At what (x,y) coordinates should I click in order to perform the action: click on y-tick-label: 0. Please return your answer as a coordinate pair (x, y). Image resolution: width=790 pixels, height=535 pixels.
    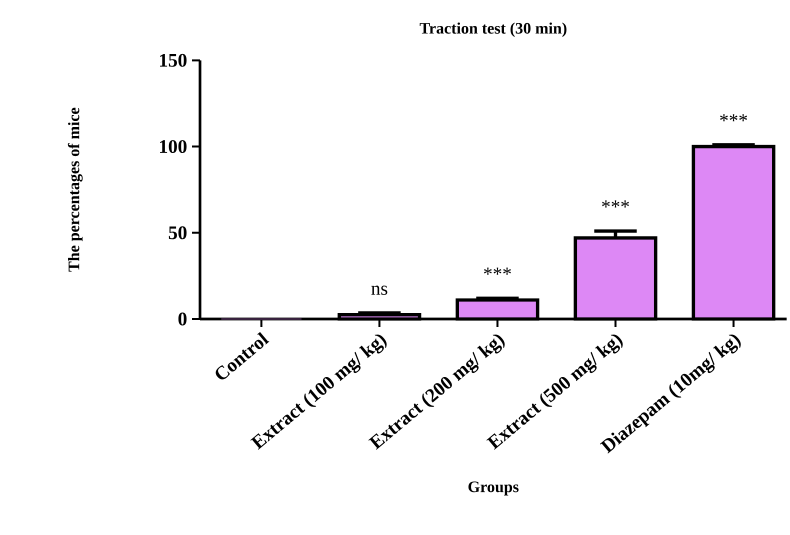
    Looking at the image, I should click on (182, 319).